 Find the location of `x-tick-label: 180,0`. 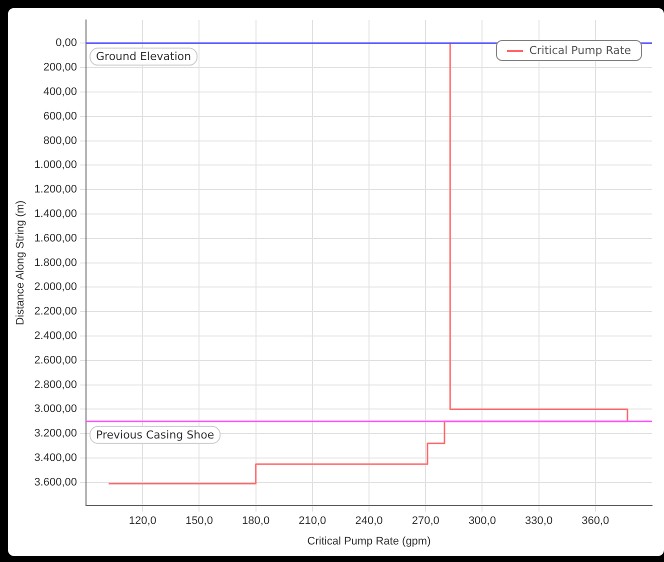

x-tick-label: 180,0 is located at coordinates (256, 521).